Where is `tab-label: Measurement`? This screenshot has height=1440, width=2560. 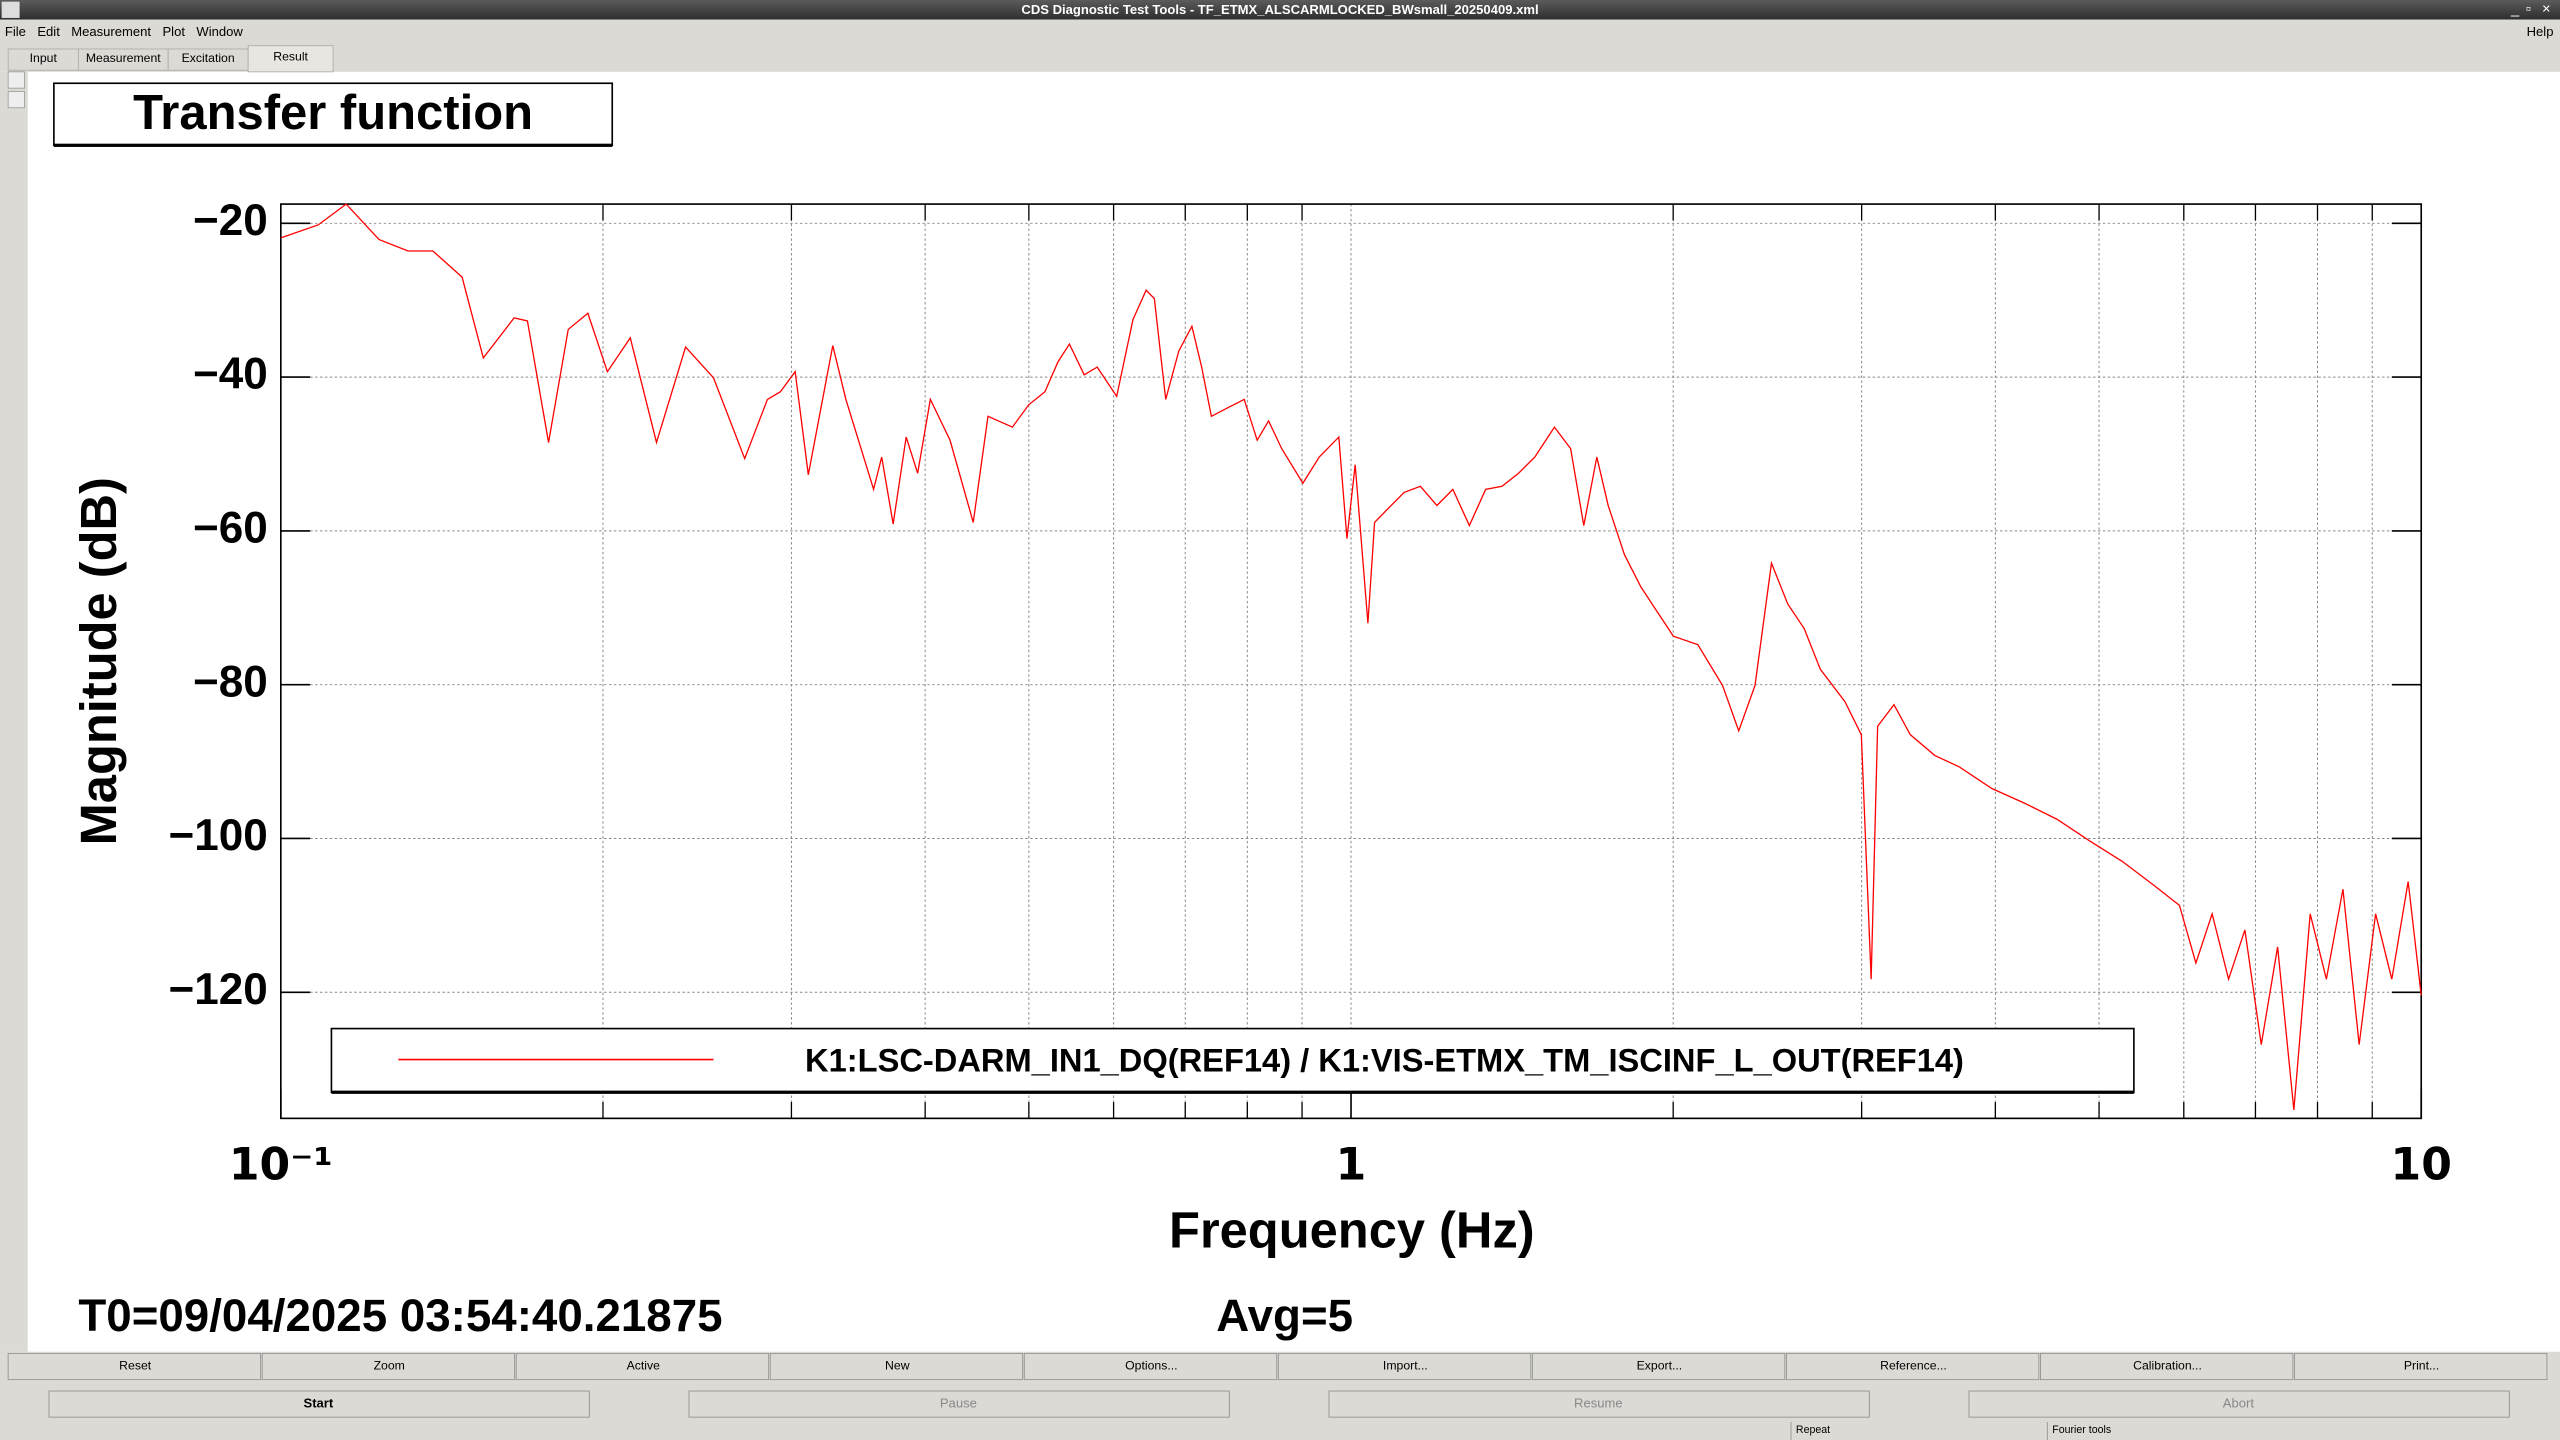 tab-label: Measurement is located at coordinates (123, 58).